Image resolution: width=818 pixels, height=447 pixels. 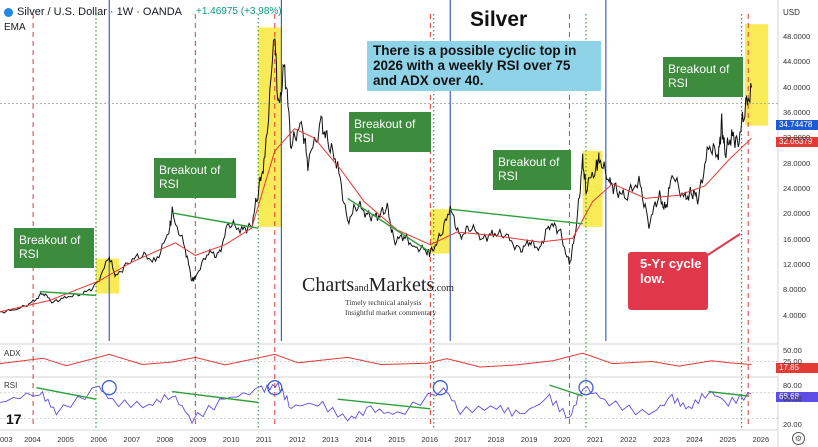 I want to click on x-tick-label: 2017, so click(x=463, y=439).